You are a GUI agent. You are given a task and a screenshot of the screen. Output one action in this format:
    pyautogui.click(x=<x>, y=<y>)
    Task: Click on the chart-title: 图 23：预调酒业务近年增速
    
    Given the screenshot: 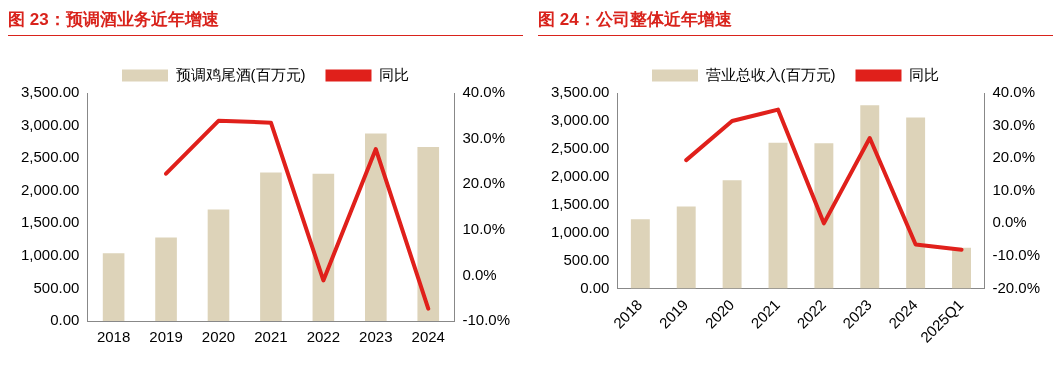 What is the action you would take?
    pyautogui.click(x=265, y=22)
    